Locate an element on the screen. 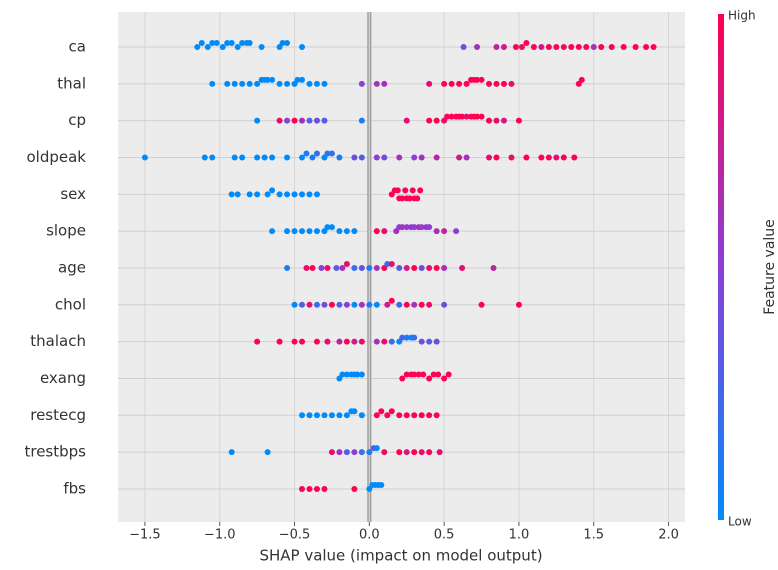 This screenshot has width=778, height=570. y-tick-label: ca is located at coordinates (77, 47).